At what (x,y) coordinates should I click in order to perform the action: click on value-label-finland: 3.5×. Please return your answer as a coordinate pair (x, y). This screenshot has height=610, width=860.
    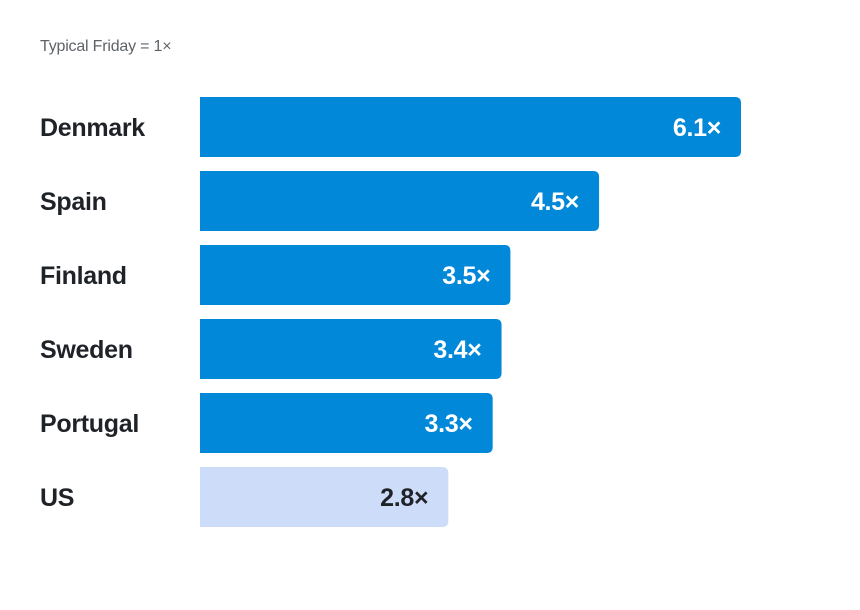
    Looking at the image, I should click on (466, 276).